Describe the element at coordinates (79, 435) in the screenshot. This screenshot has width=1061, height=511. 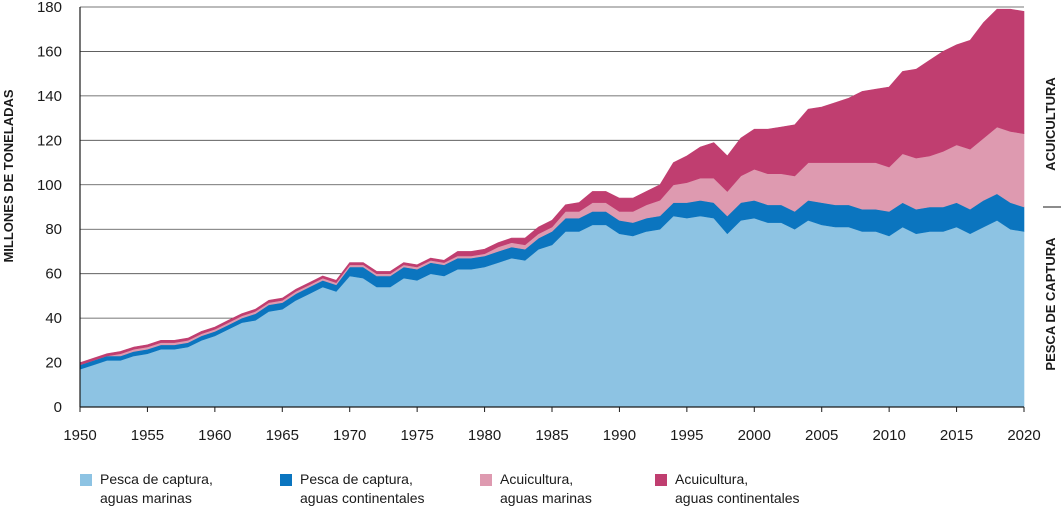
I see `x-tick-label: 1950` at that location.